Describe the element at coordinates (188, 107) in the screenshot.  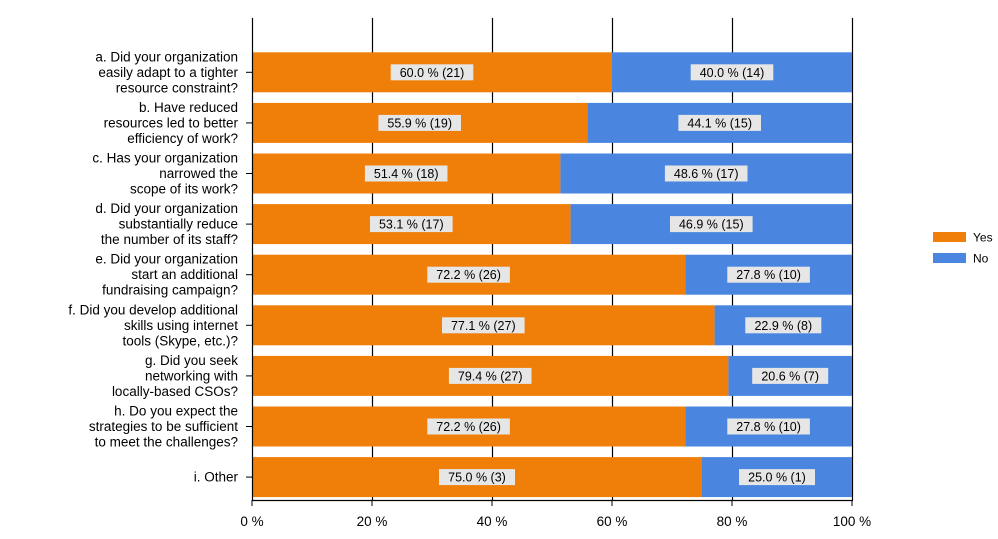
I see `category-label: b. Have reduced` at that location.